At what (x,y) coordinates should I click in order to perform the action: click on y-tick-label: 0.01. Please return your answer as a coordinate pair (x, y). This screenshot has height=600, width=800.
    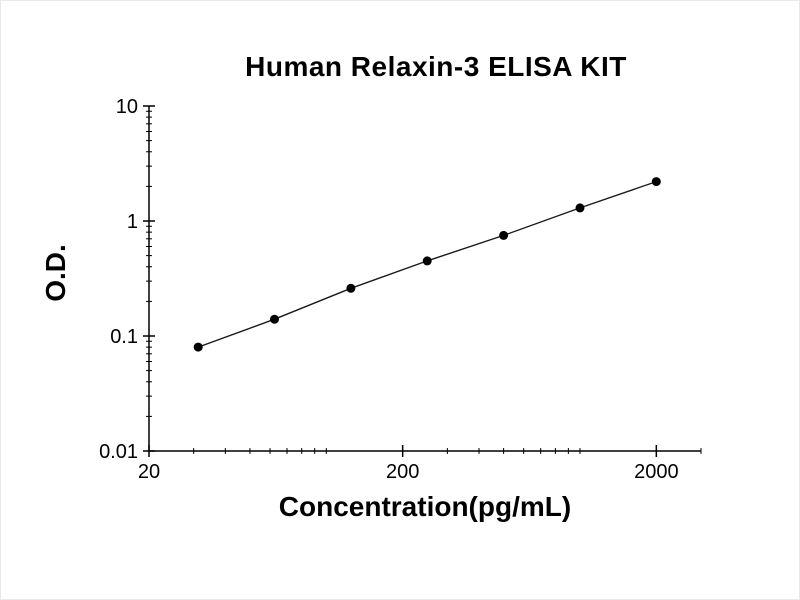
    Looking at the image, I should click on (118, 452).